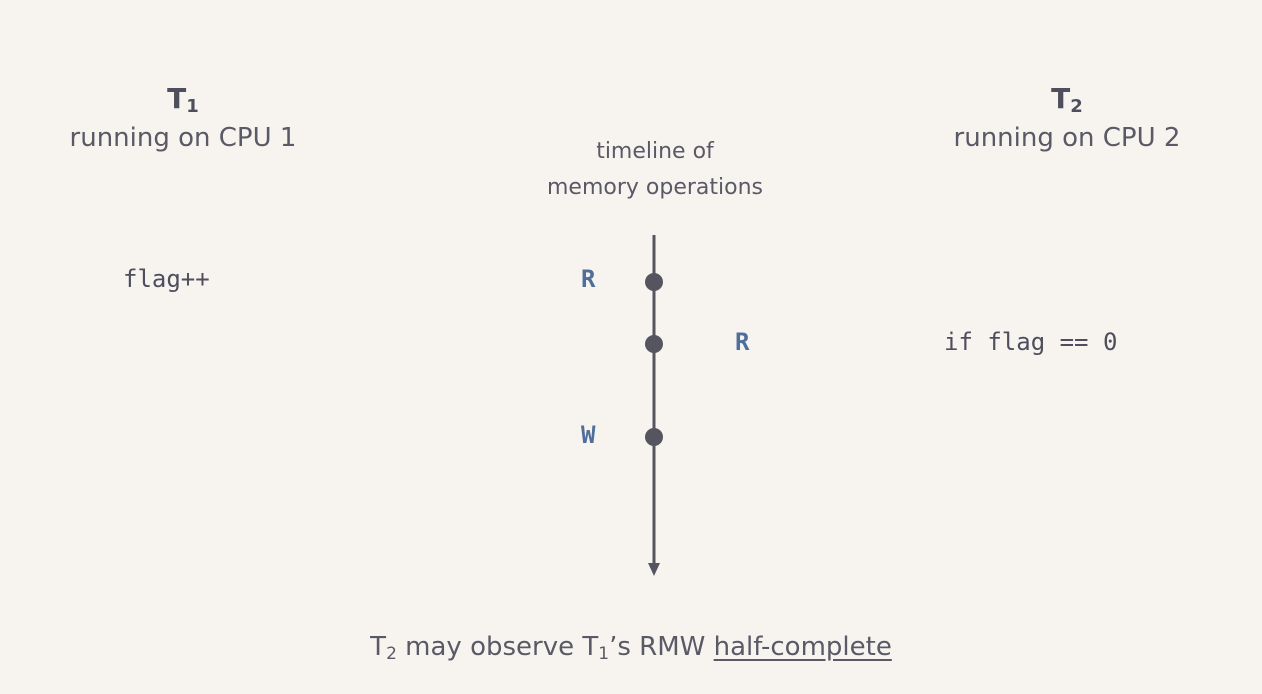 The image size is (1262, 694). What do you see at coordinates (183, 138) in the screenshot?
I see `thread1-subtitle: running on CPU 1` at bounding box center [183, 138].